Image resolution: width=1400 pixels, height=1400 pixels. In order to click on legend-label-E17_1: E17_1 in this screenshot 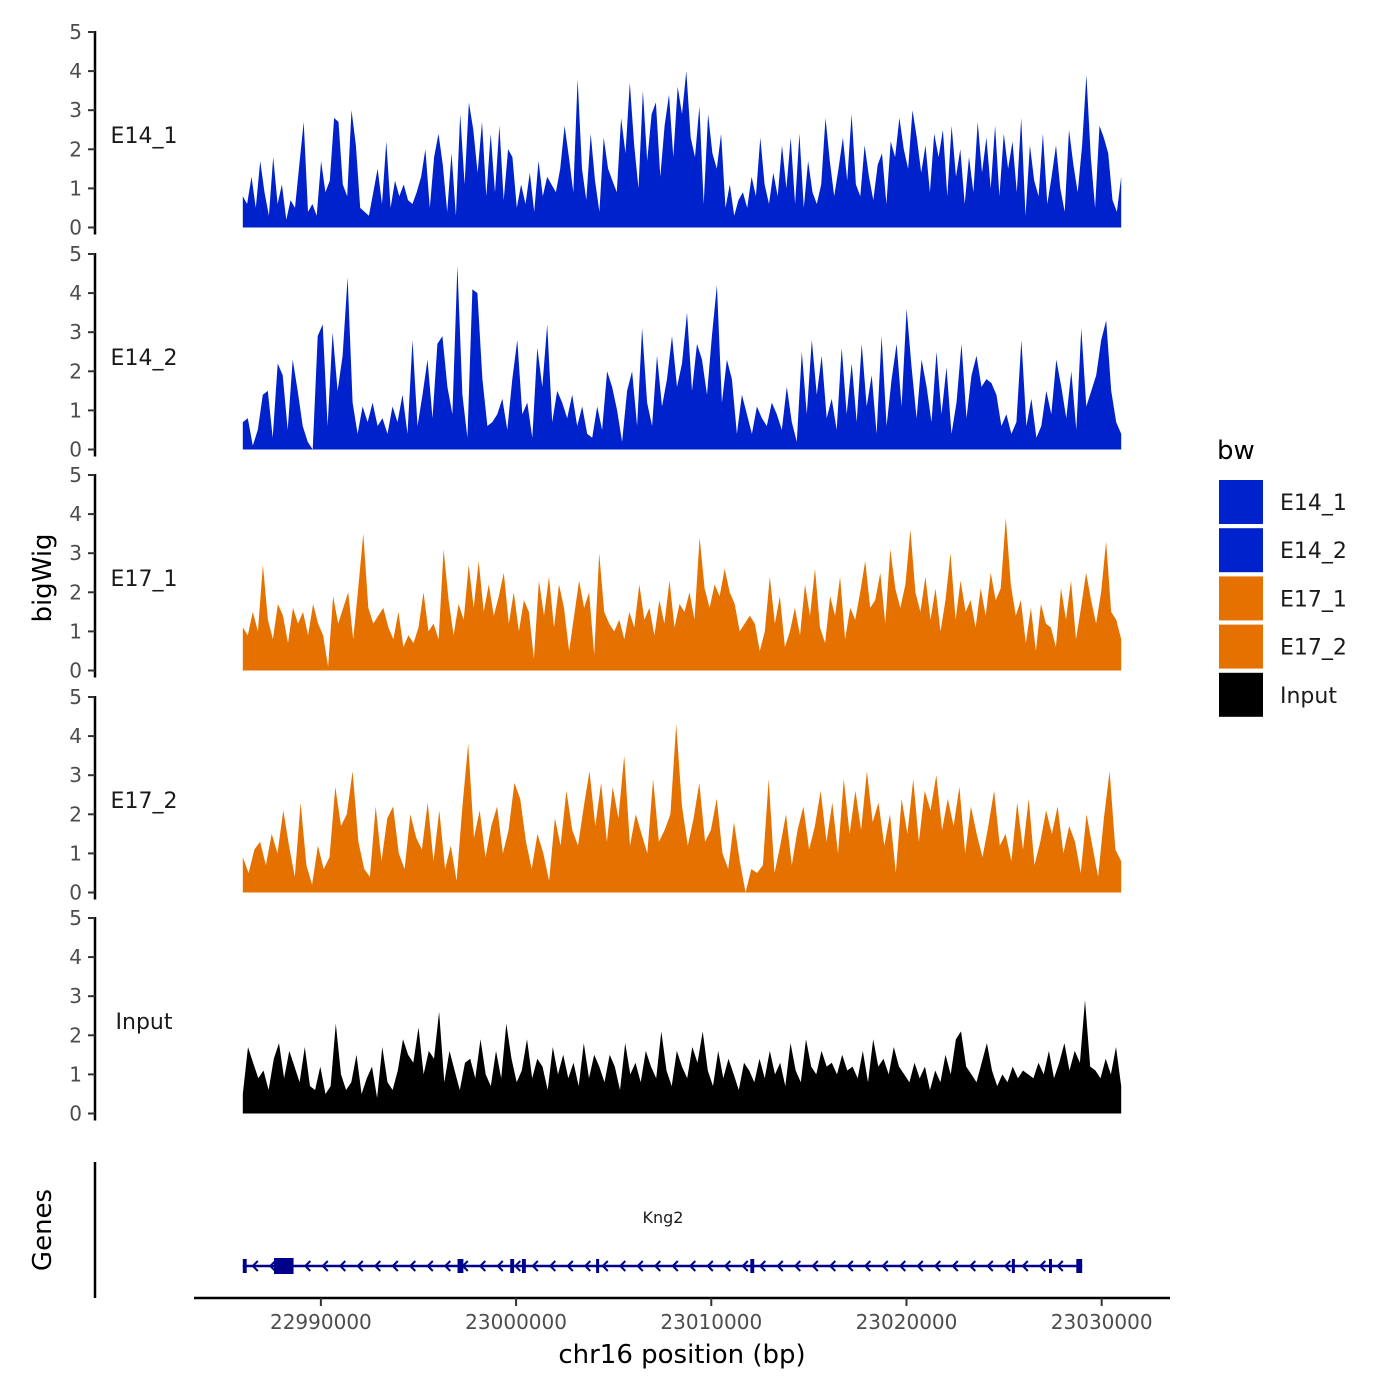, I will do `click(1313, 599)`.